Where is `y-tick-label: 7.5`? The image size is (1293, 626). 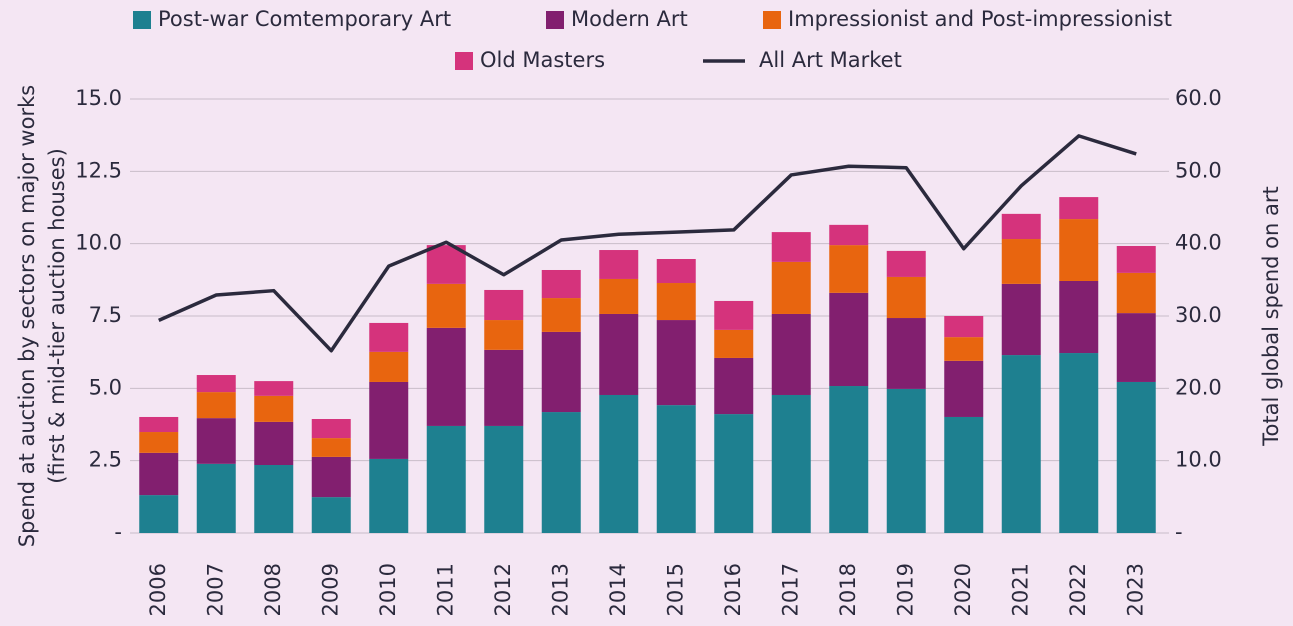
y-tick-label: 7.5 is located at coordinates (105, 315).